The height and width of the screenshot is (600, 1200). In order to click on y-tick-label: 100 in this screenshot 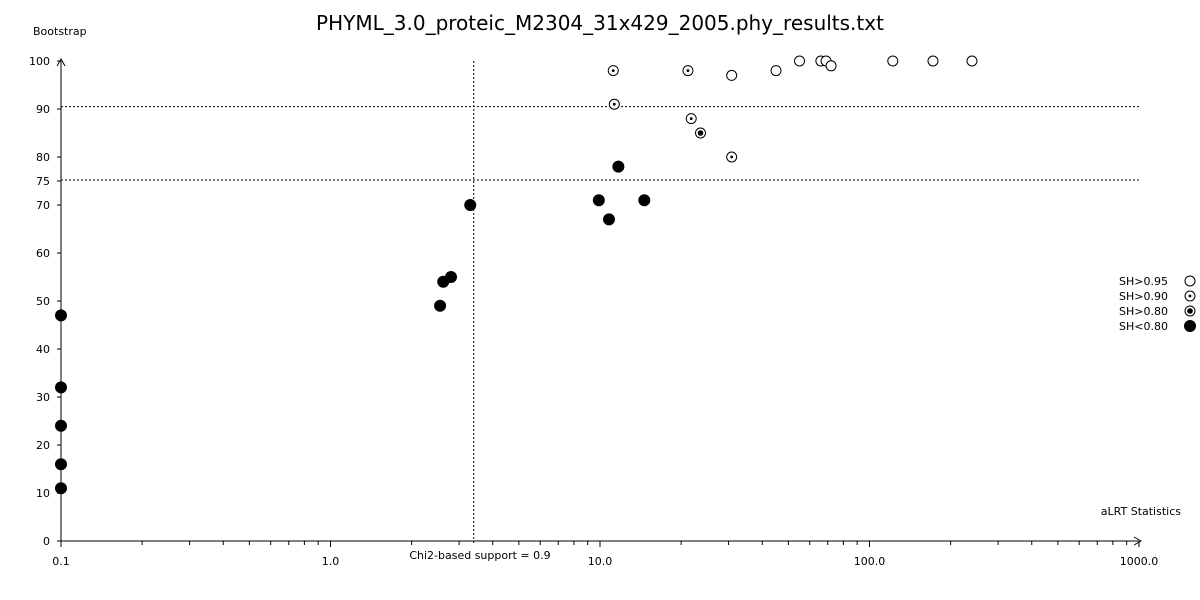, I will do `click(39, 61)`.